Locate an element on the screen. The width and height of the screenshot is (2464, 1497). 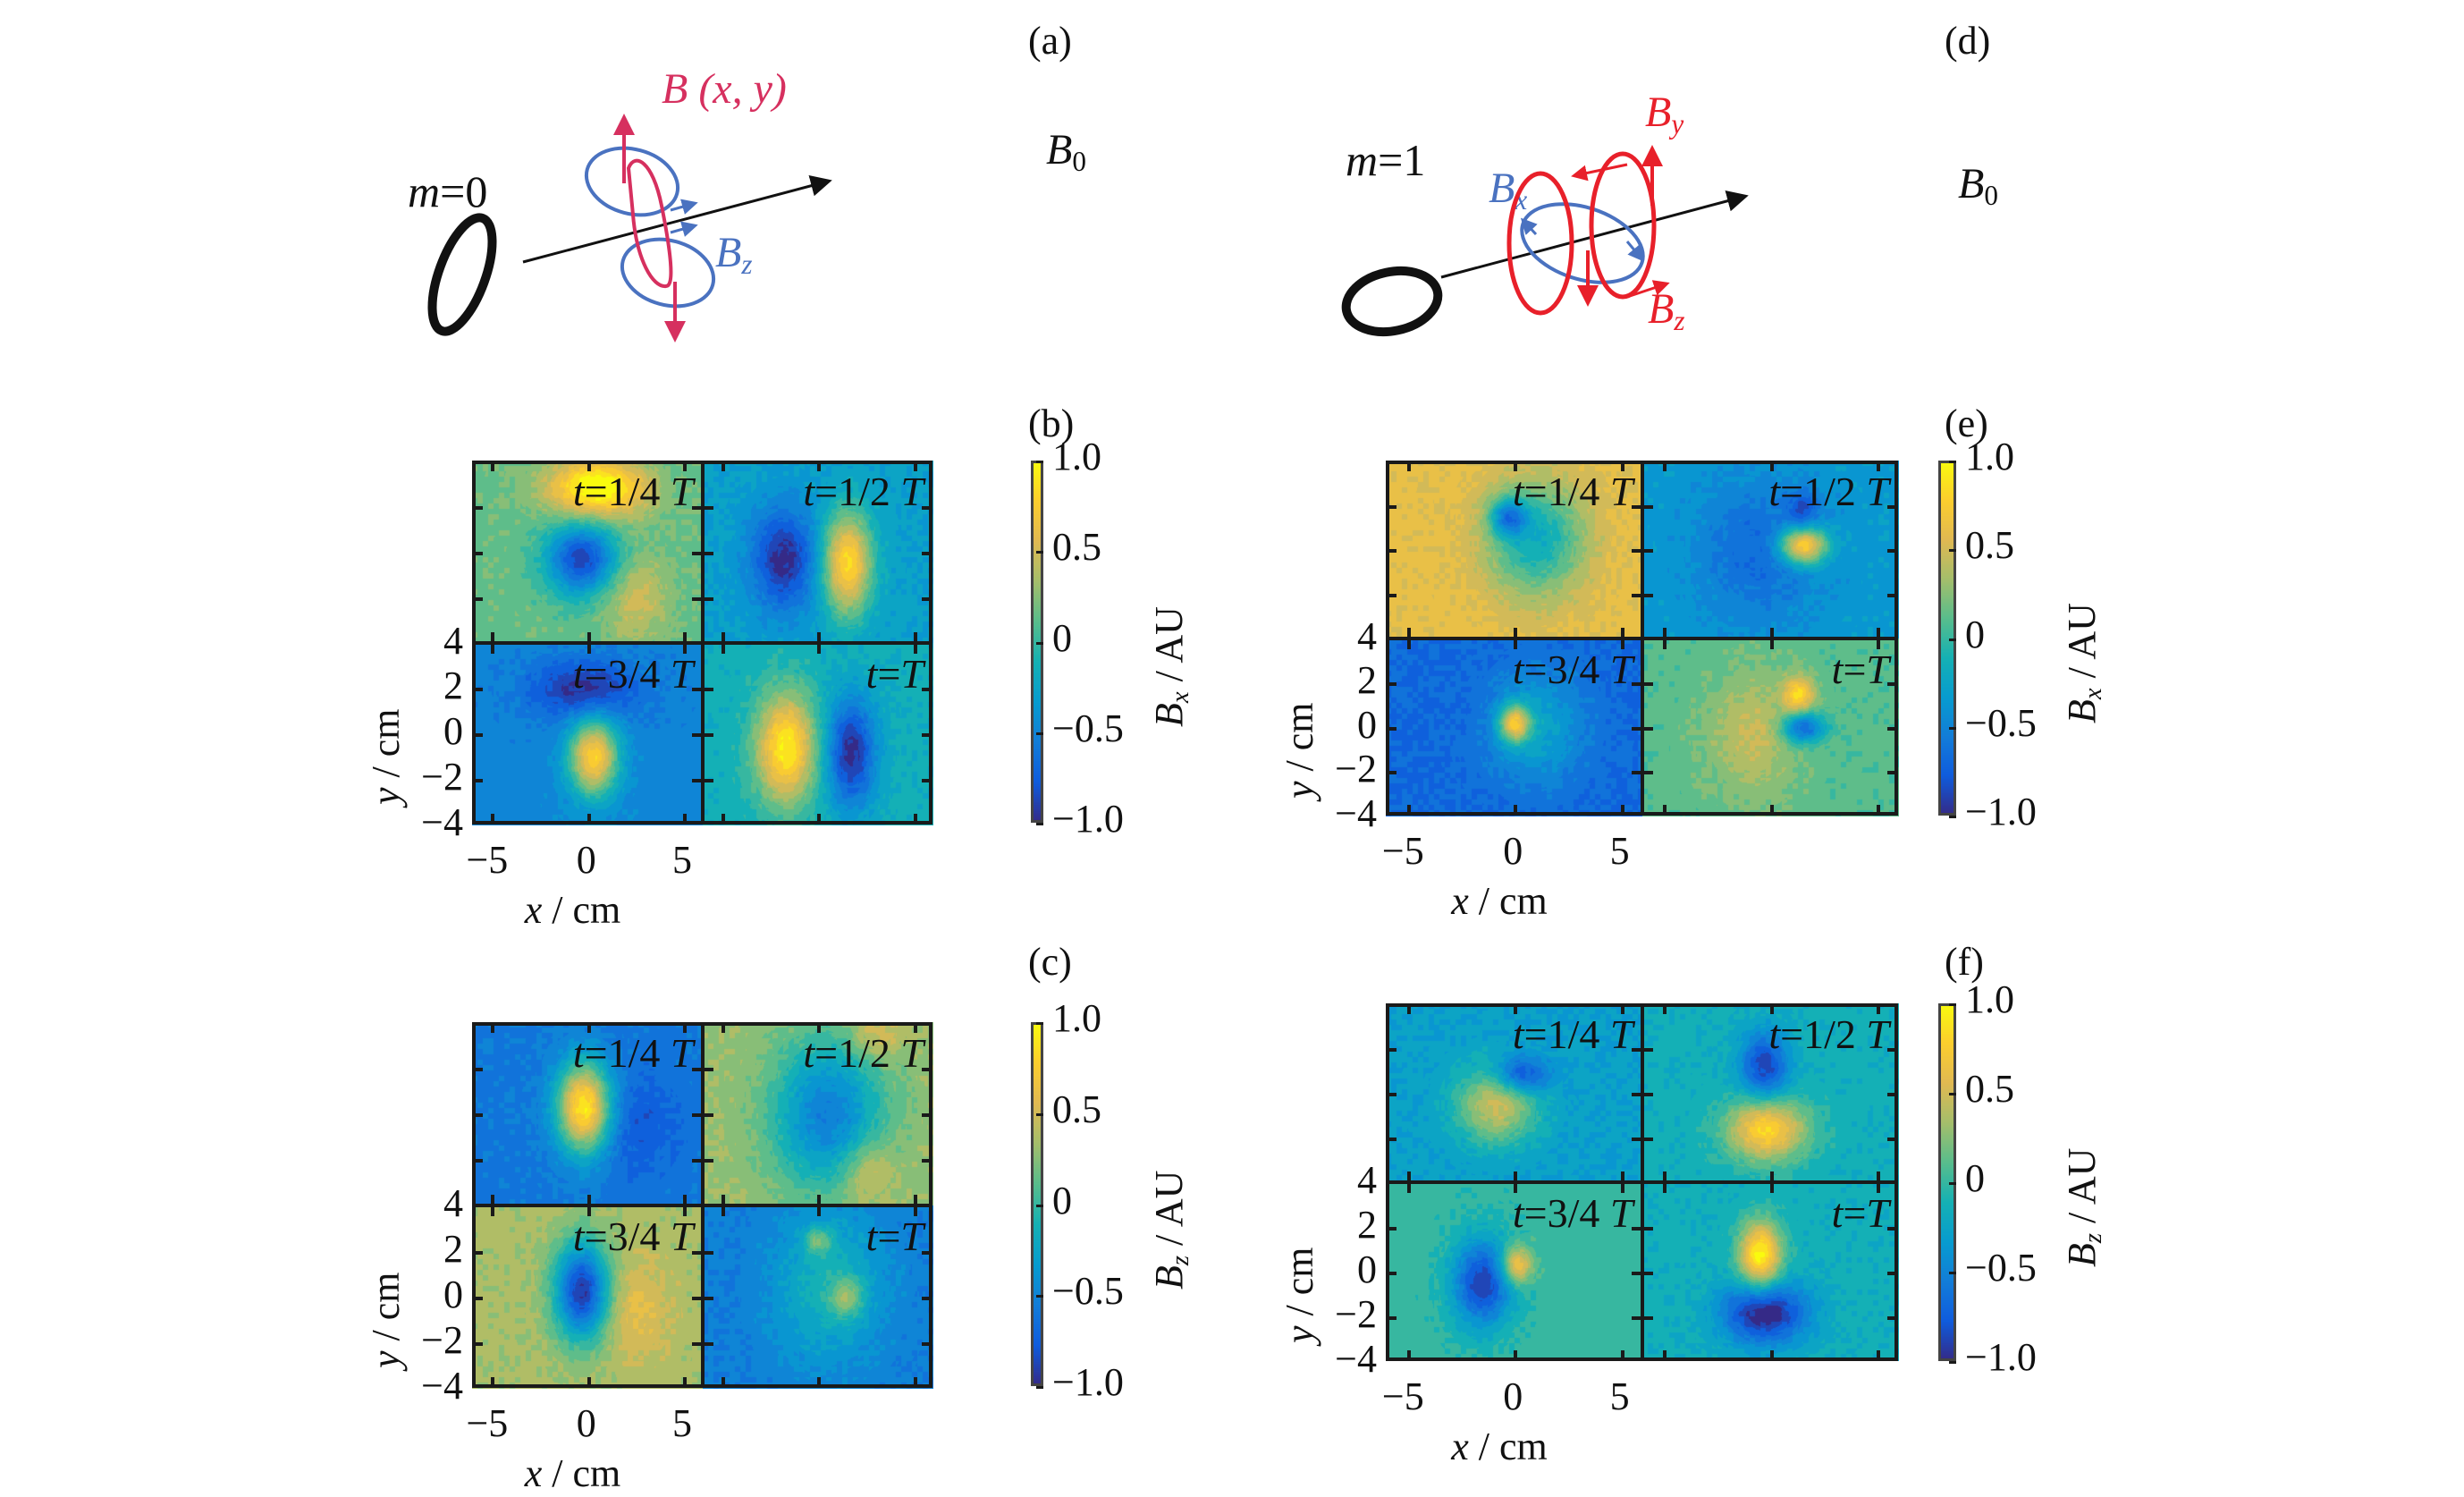
subplot-time-label: t=1/2 T is located at coordinates (1828, 1034).